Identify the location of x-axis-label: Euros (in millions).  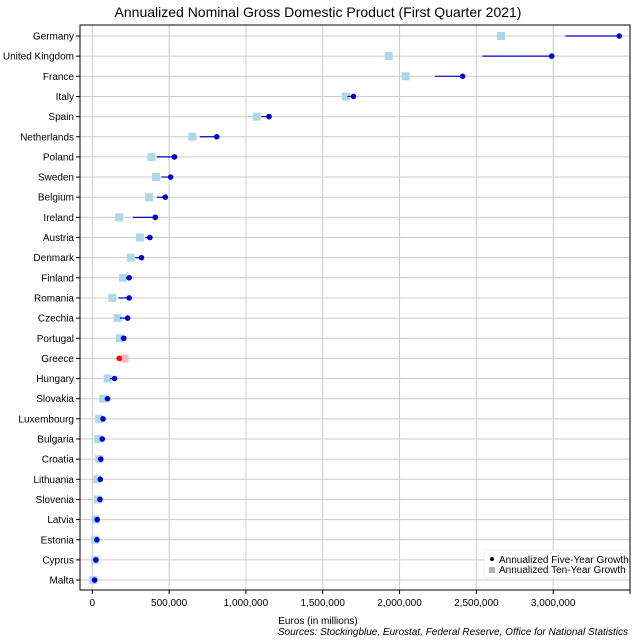
(317, 621).